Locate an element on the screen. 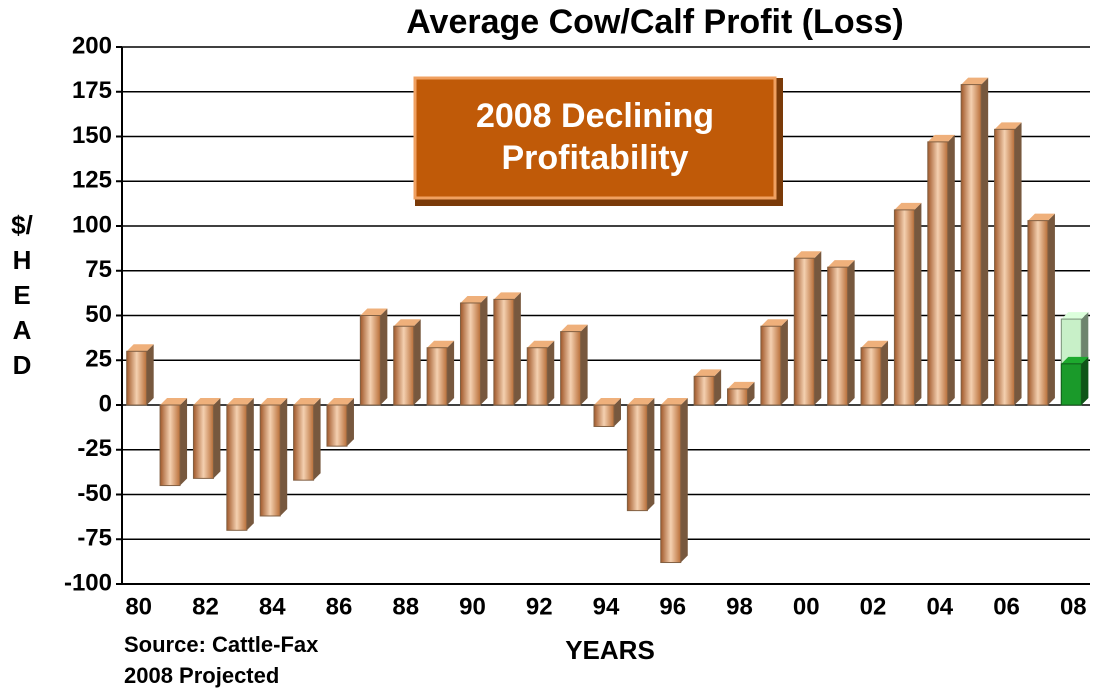  y-tick-label: 100 is located at coordinates (92, 224).